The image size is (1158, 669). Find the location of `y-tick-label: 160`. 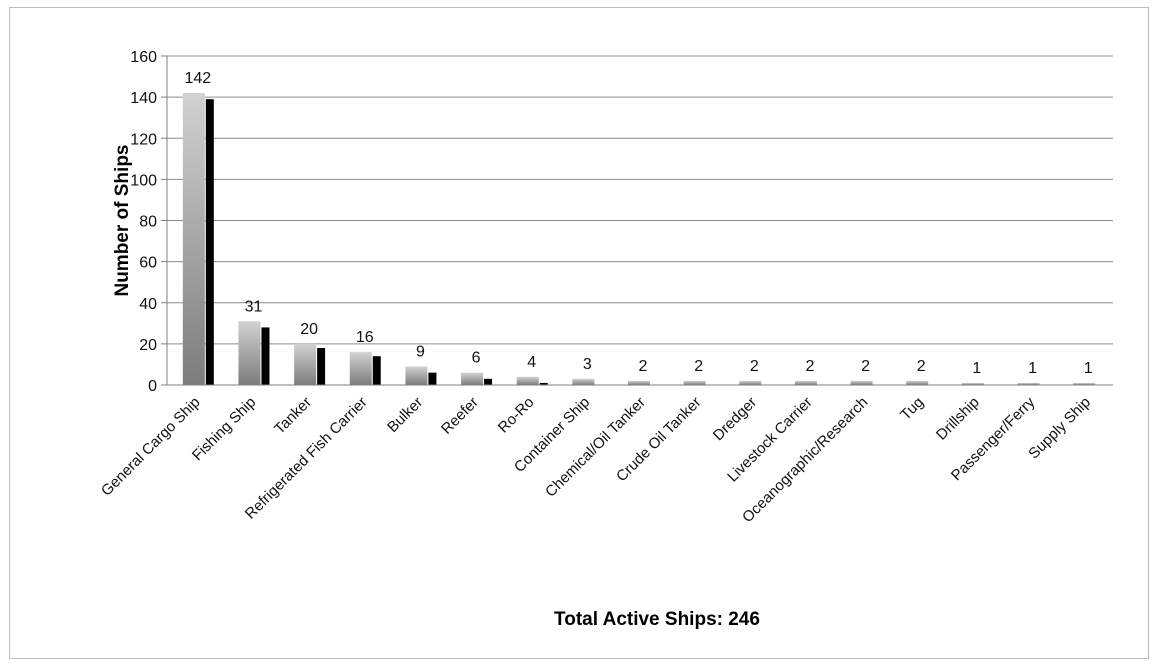

y-tick-label: 160 is located at coordinates (143, 57).